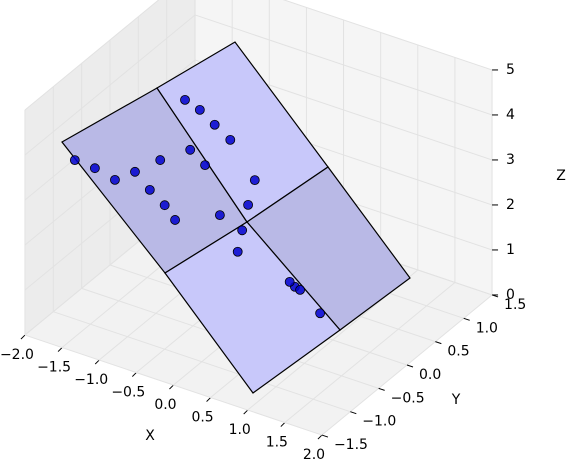 The width and height of the screenshot is (567, 461). Describe the element at coordinates (456, 400) in the screenshot. I see `y-axis-label: Y` at that location.